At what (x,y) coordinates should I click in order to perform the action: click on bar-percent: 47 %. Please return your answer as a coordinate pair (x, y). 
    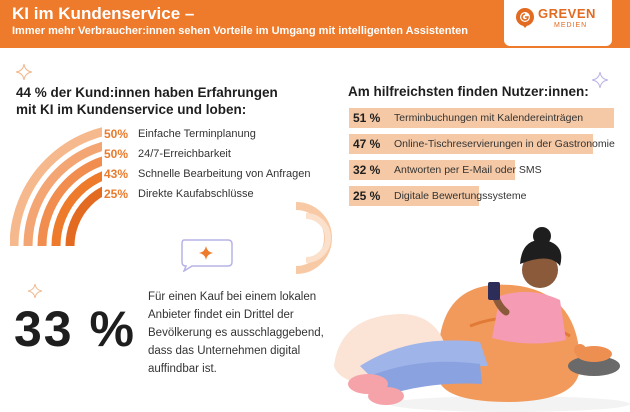
    Looking at the image, I should click on (367, 144).